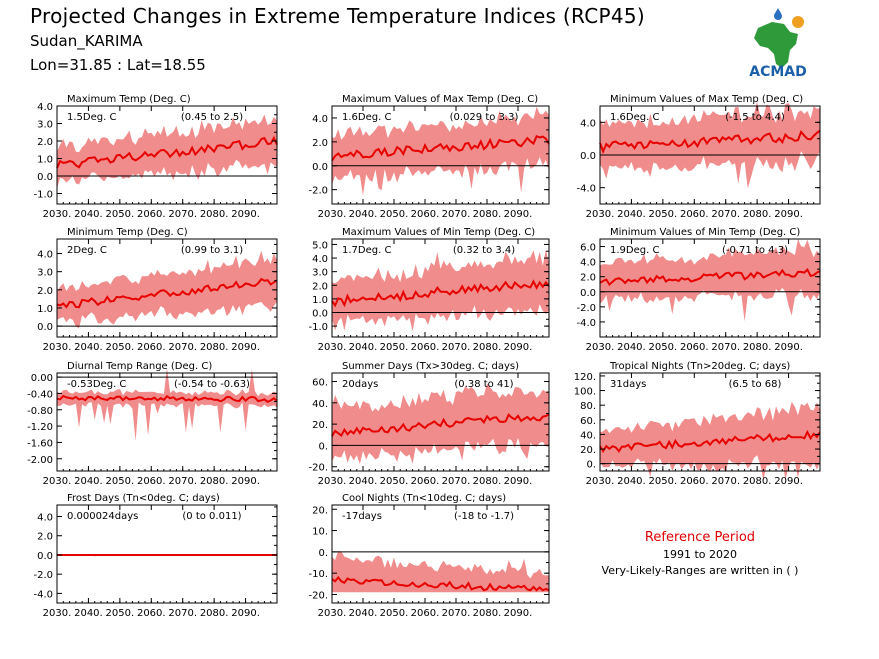 The image size is (879, 659). I want to click on panel-likely-range: (0.38 to 41), so click(483, 384).